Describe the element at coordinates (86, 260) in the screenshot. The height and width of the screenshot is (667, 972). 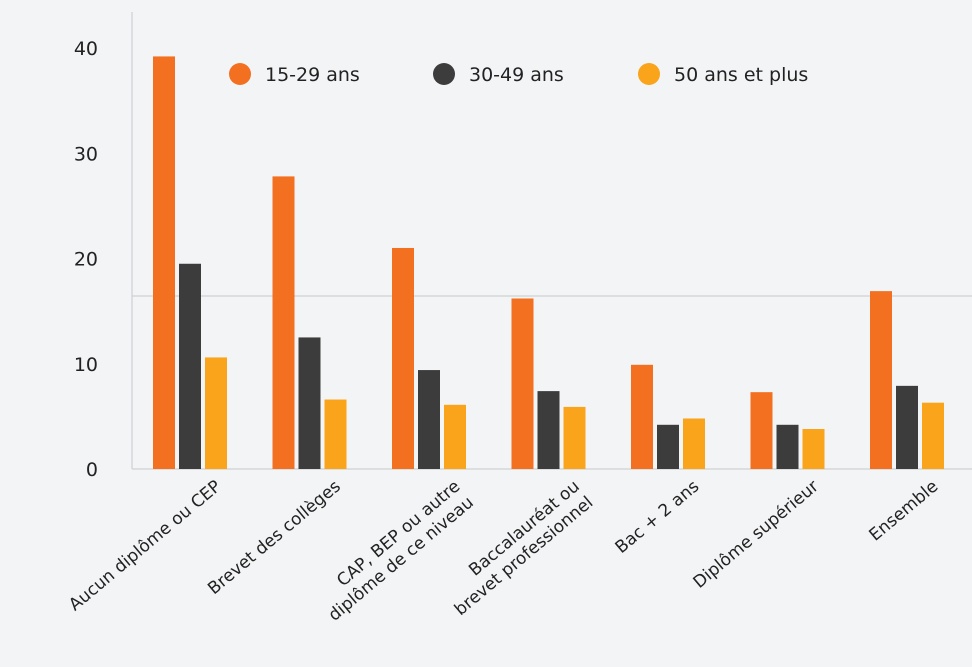
I see `y-tick-label: 20` at that location.